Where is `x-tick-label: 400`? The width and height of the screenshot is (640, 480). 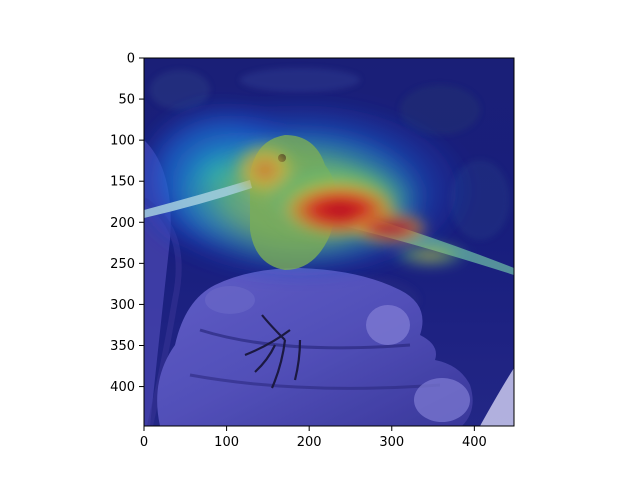
x-tick-label: 400 is located at coordinates (474, 442).